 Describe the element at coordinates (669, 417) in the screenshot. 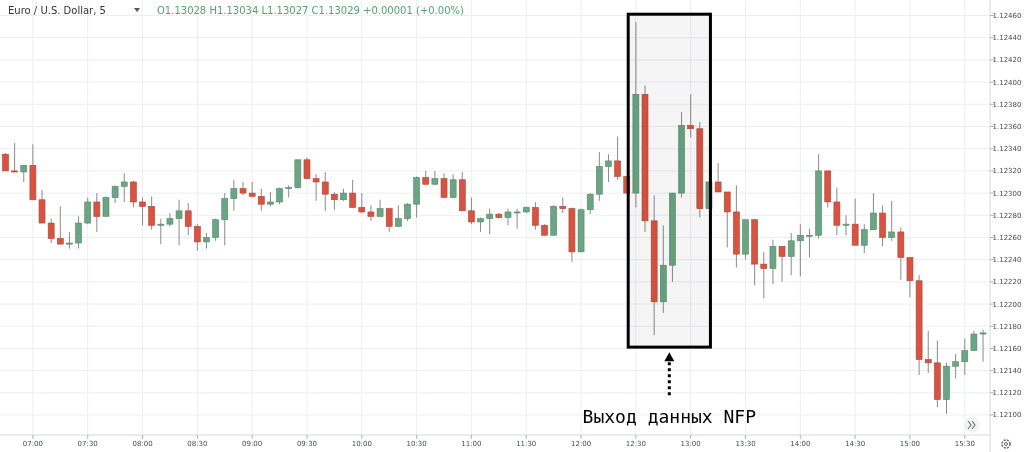

I see `legend-label: Выход данных NFP` at that location.